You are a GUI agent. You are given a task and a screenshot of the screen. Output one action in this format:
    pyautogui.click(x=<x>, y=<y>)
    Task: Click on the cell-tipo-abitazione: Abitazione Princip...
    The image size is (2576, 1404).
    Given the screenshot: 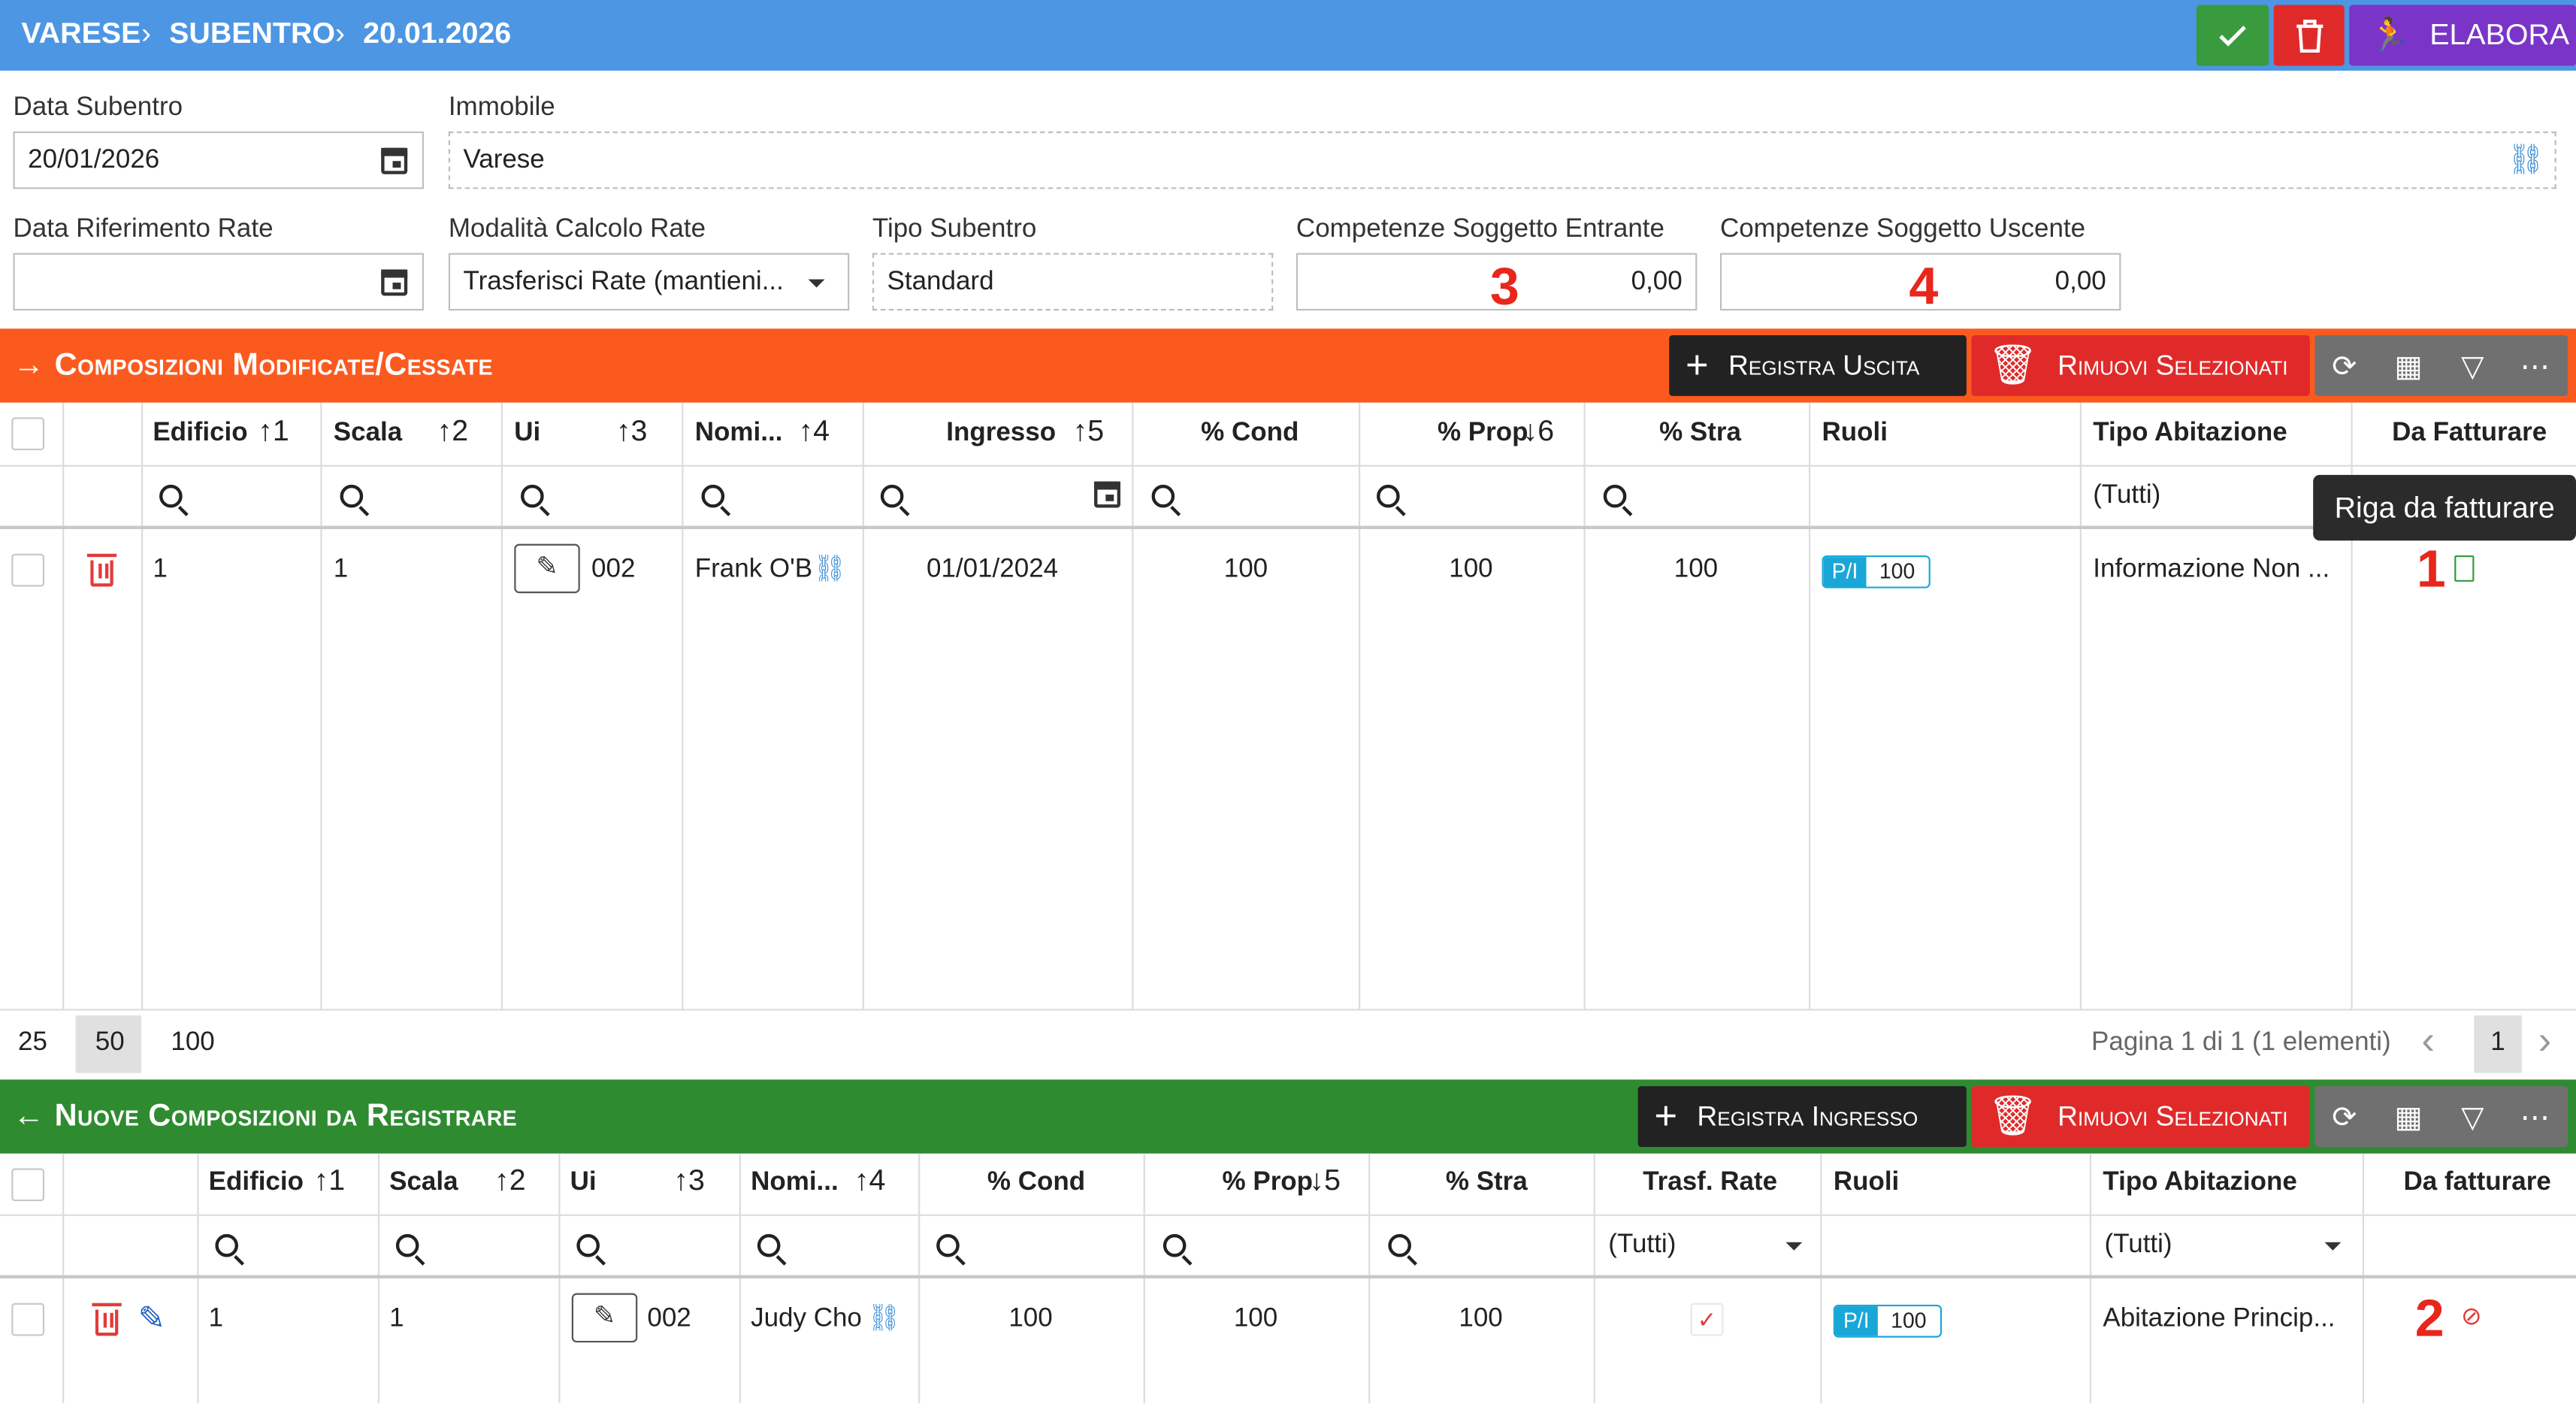 What is the action you would take?
    pyautogui.click(x=2219, y=1318)
    